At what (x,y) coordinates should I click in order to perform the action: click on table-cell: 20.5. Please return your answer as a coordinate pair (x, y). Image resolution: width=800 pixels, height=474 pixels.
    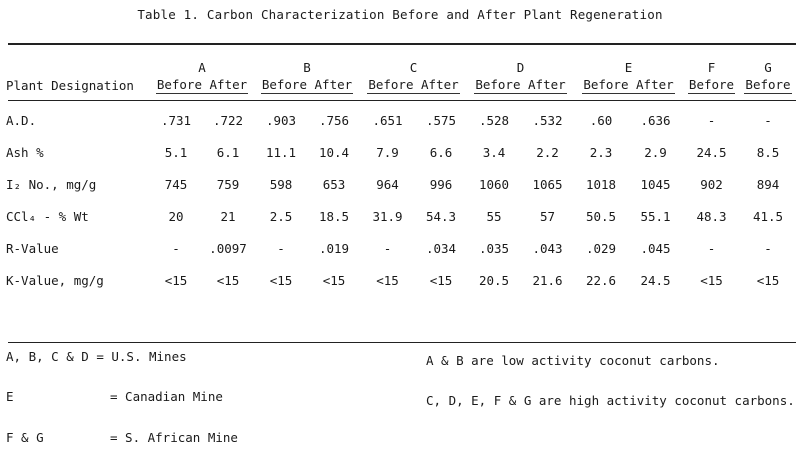
    Looking at the image, I should click on (494, 280).